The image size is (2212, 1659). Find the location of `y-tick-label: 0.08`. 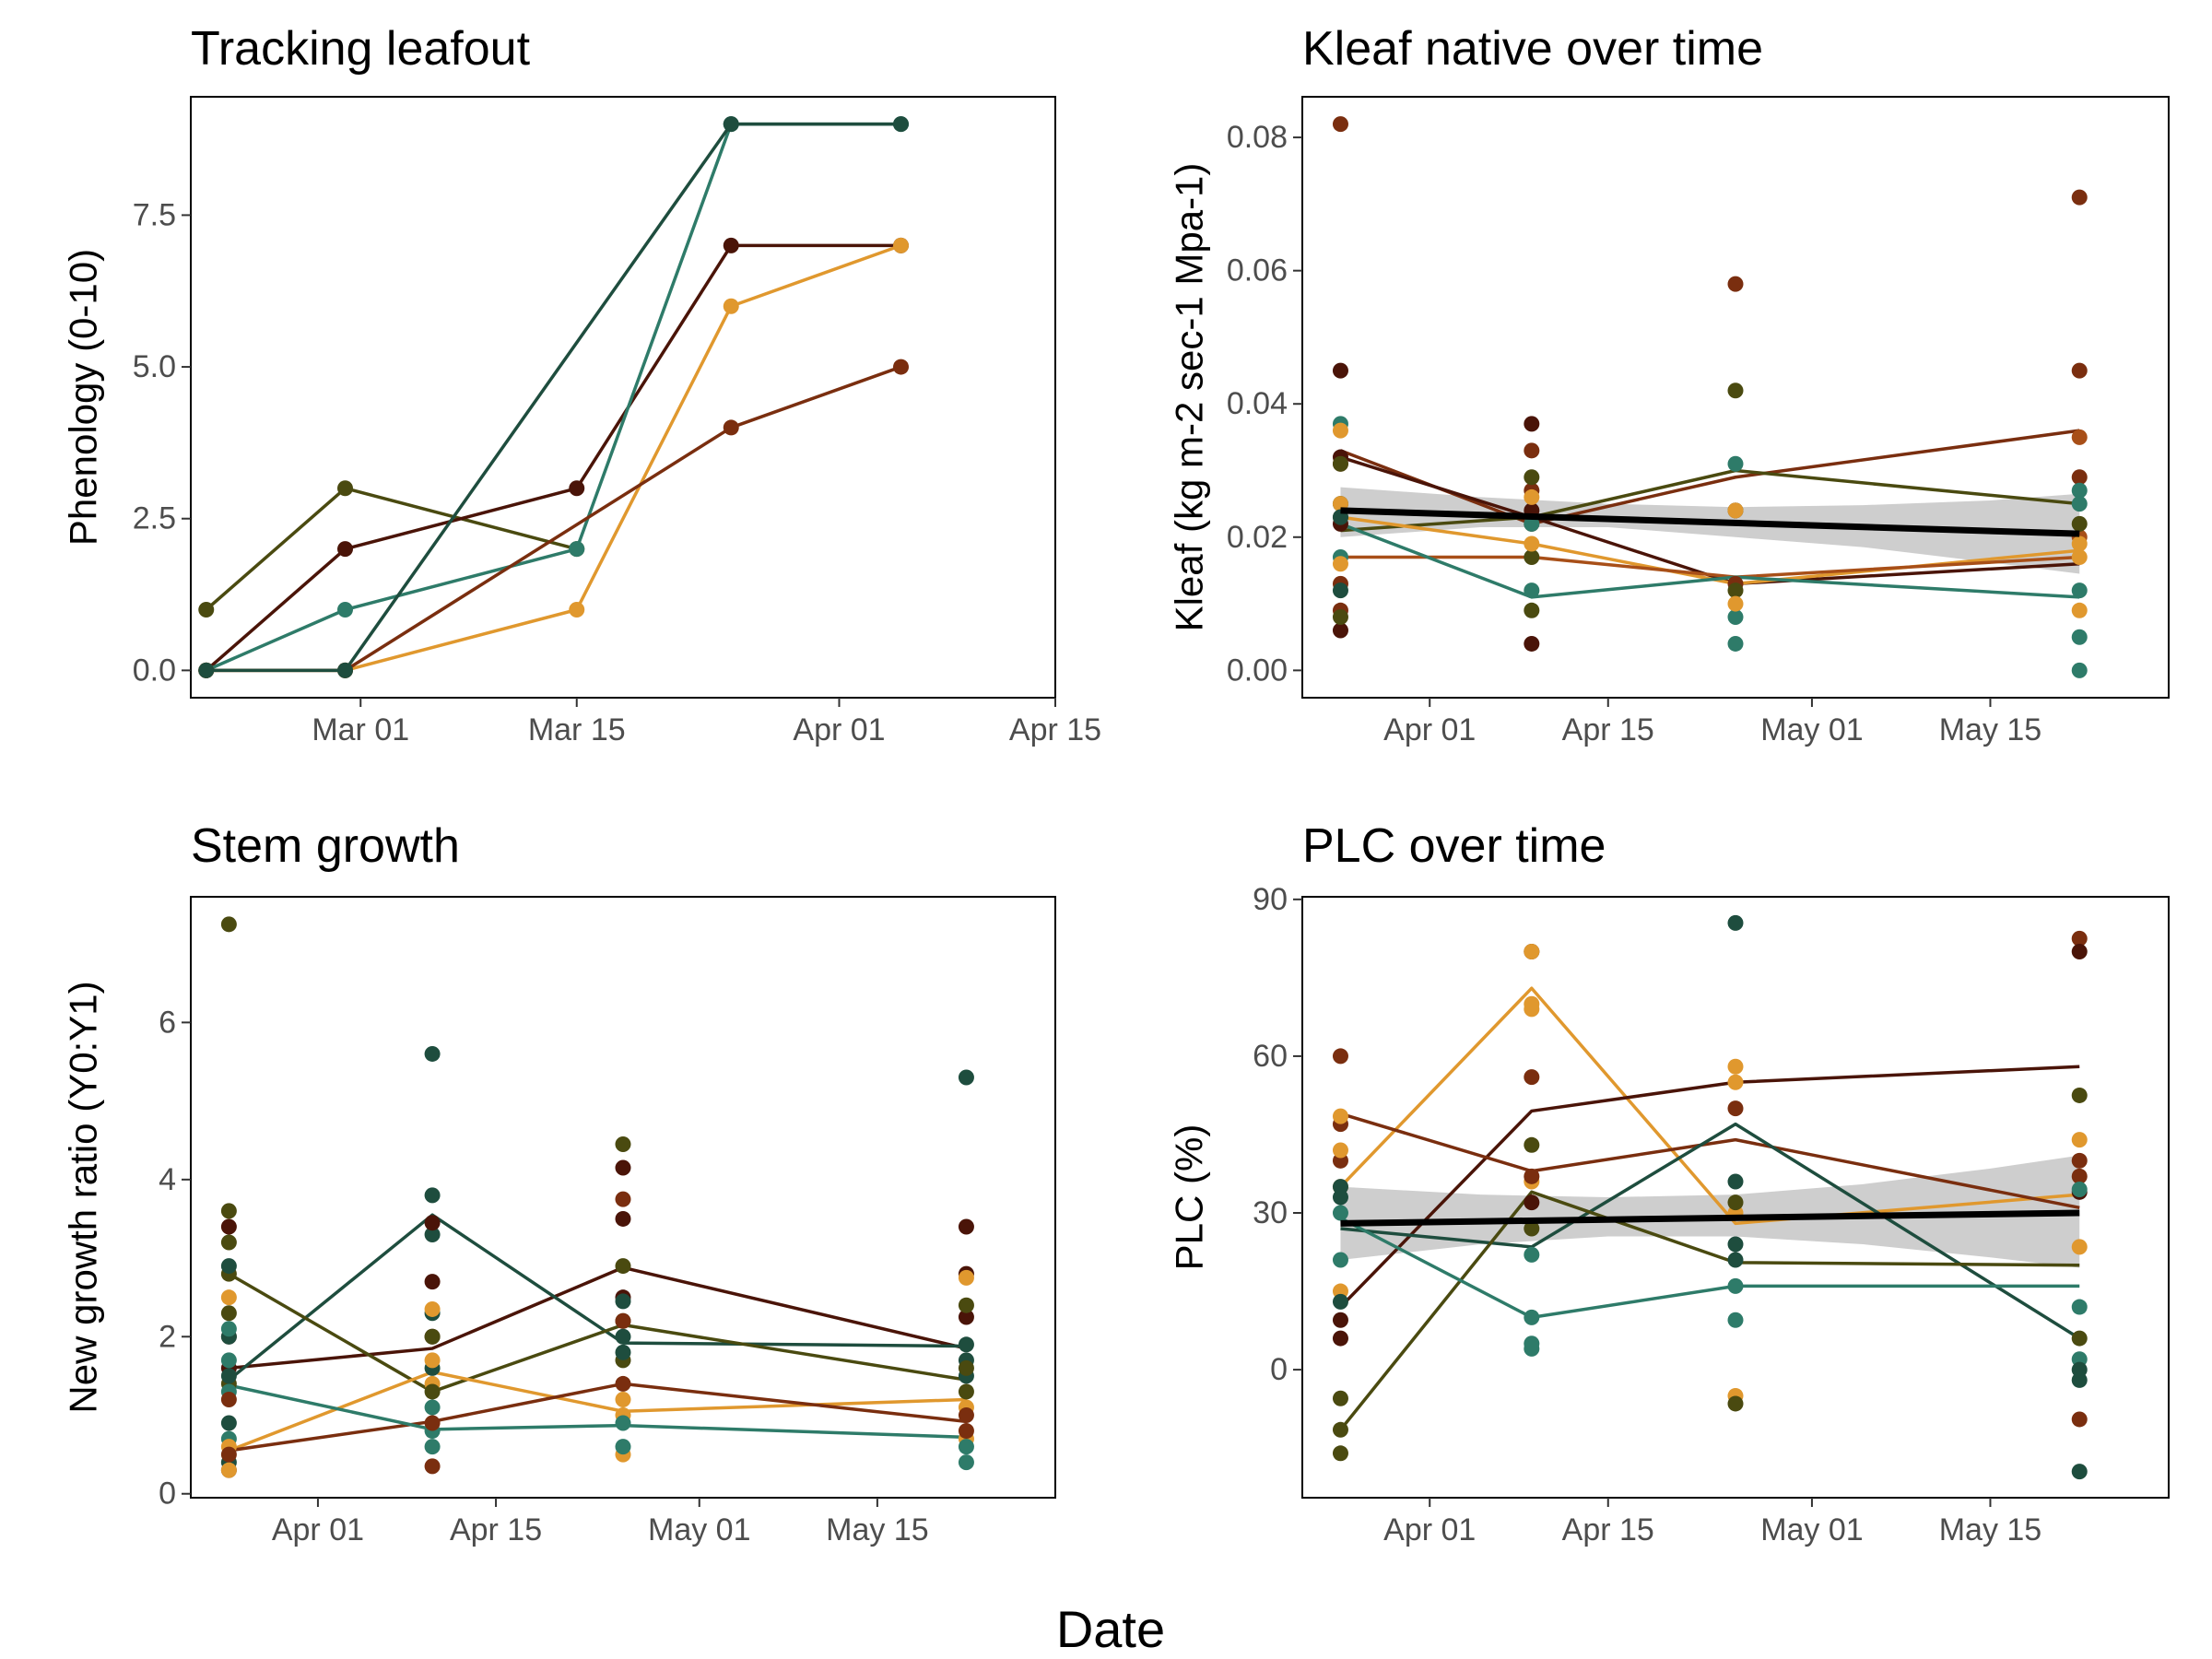

y-tick-label: 0.08 is located at coordinates (1257, 137).